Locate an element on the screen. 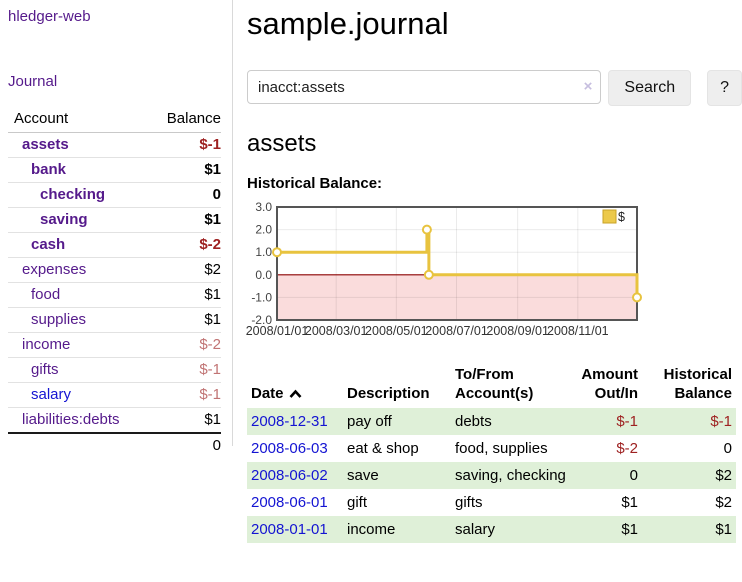 The height and width of the screenshot is (582, 742). account-row: gifts $-1 is located at coordinates (114, 370).